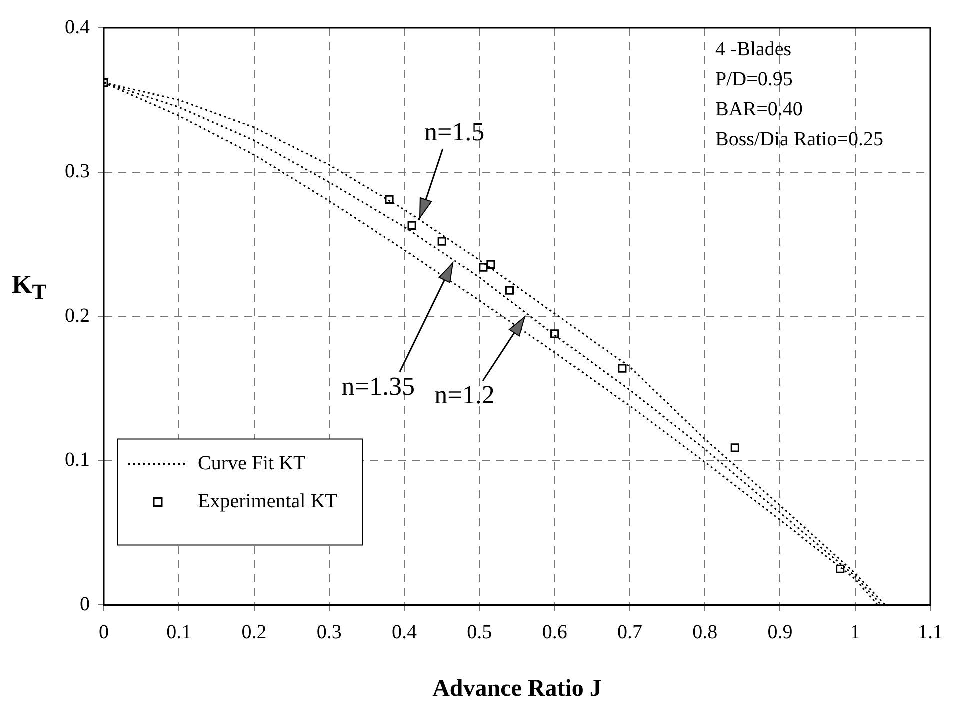 Image resolution: width=961 pixels, height=720 pixels. I want to click on y-tick-label: 0.1, so click(77, 460).